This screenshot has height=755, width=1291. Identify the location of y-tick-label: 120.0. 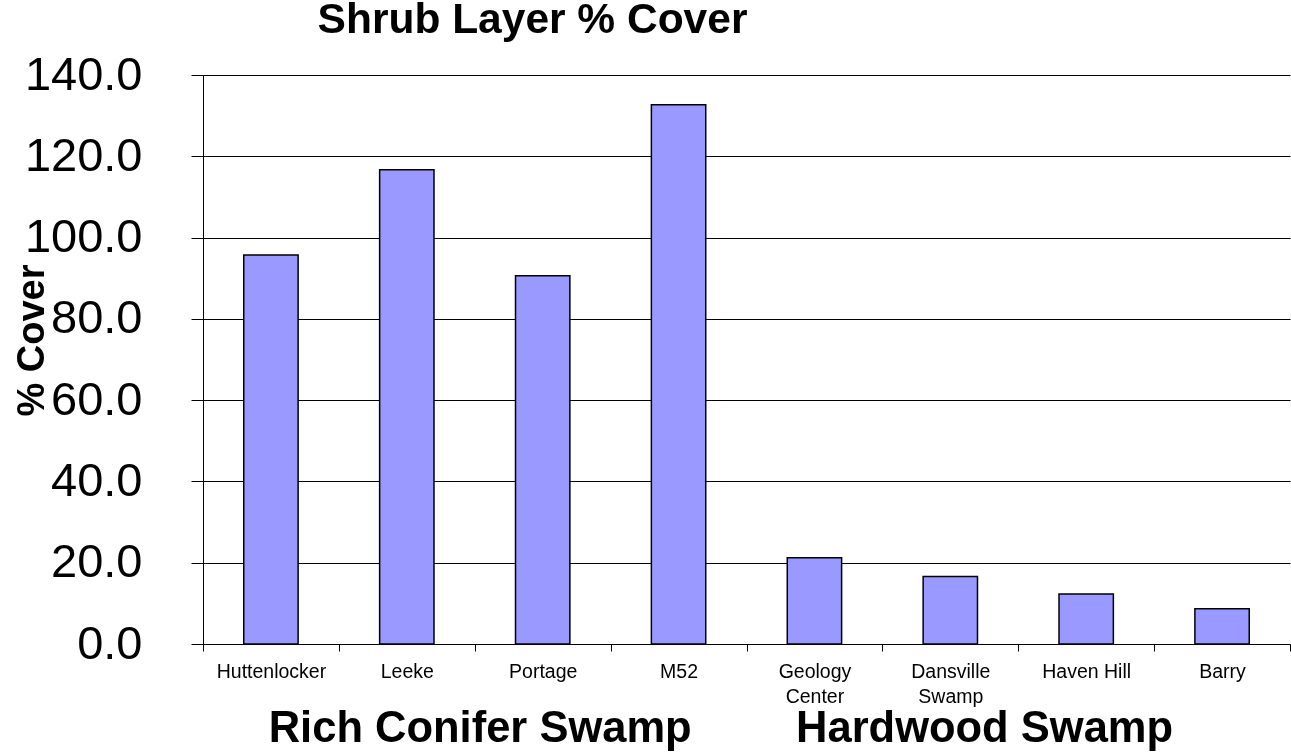
(83, 154).